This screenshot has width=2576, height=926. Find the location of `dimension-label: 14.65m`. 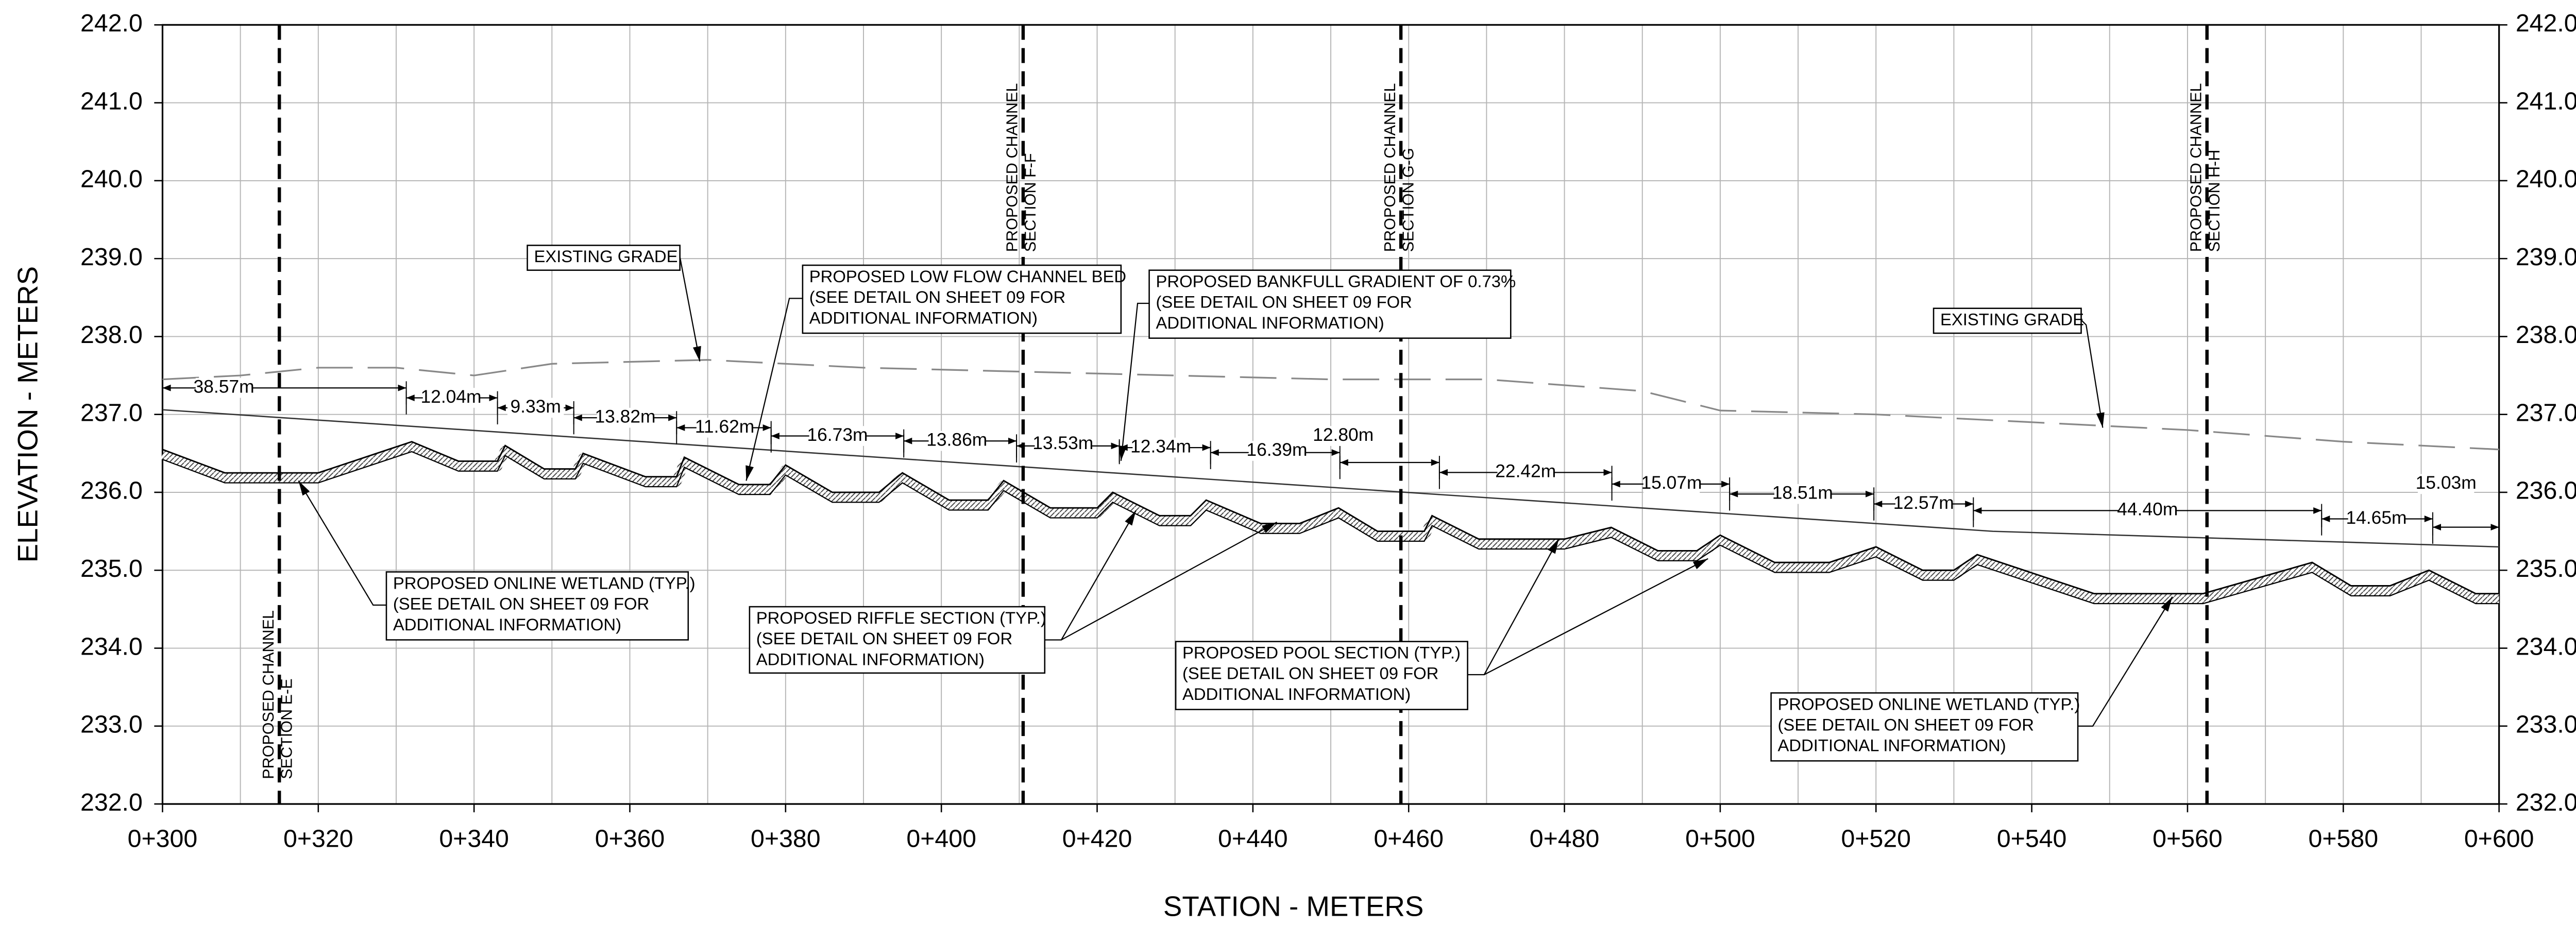

dimension-label: 14.65m is located at coordinates (2376, 518).